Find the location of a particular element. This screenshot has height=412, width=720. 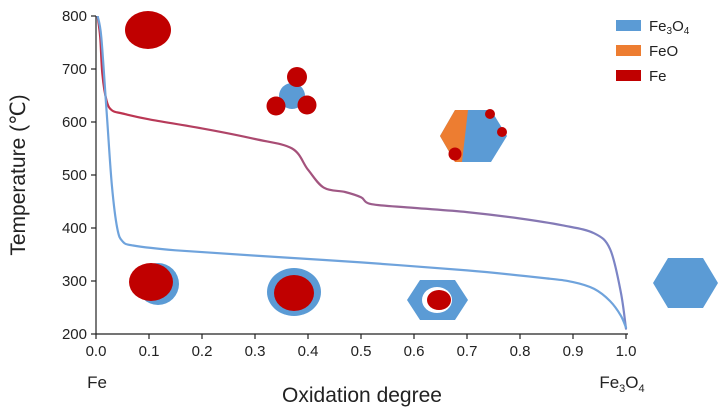

fe-core-3-icon is located at coordinates (439, 300).